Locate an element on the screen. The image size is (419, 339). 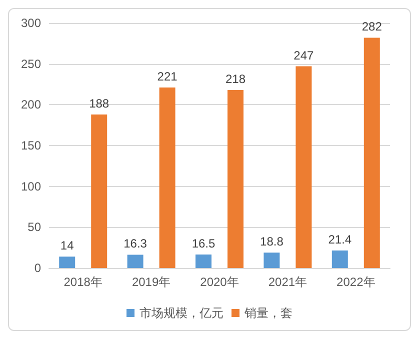
data-label: 21.4 is located at coordinates (340, 239).